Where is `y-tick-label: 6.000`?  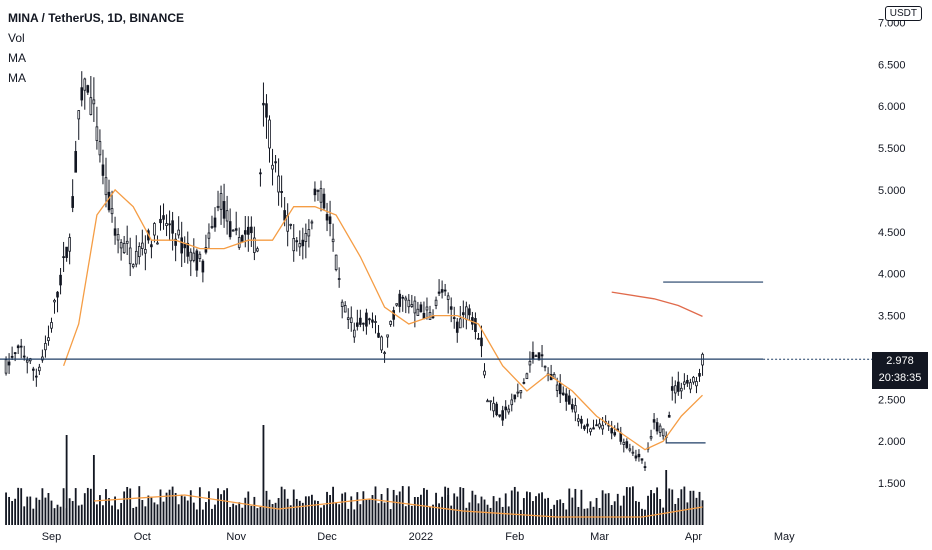 y-tick-label: 6.000 is located at coordinates (892, 107).